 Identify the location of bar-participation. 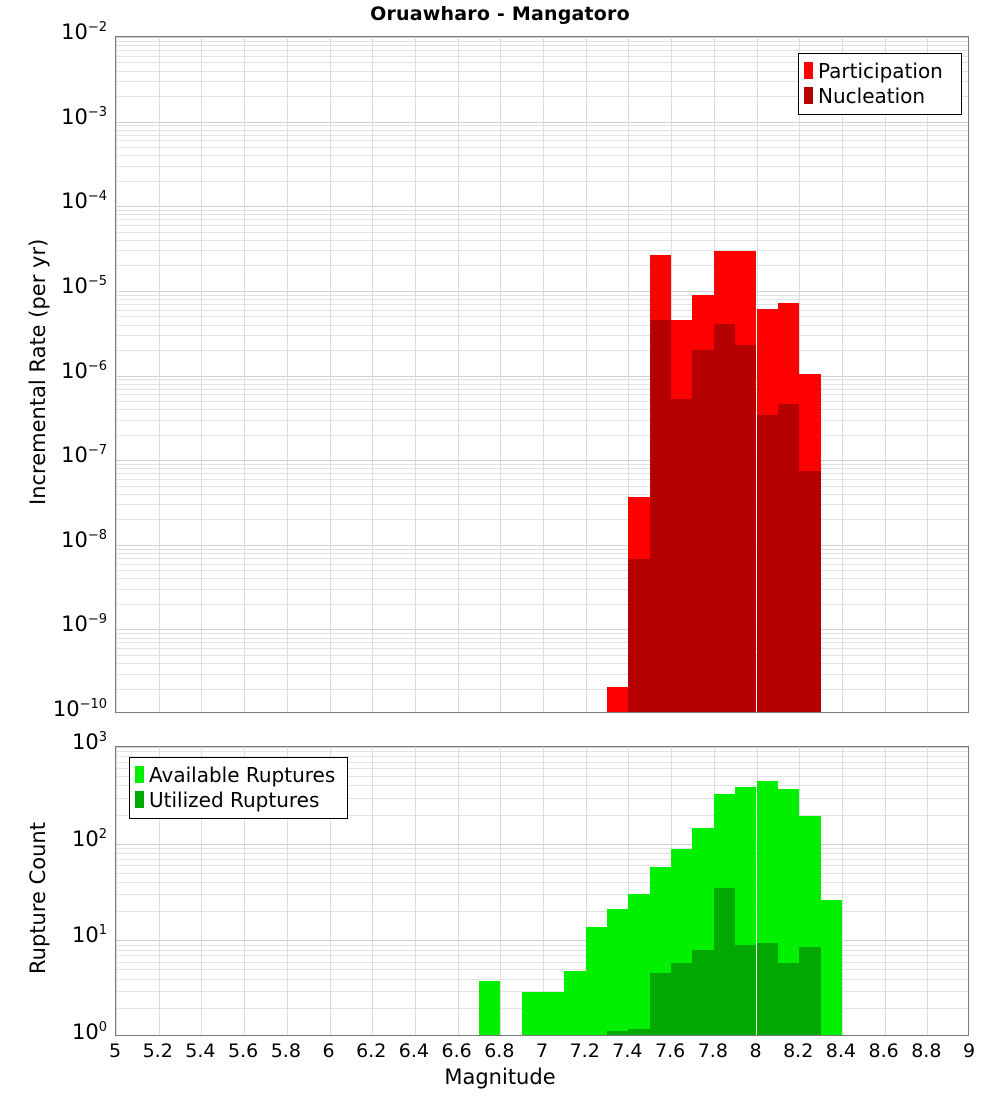
(618, 699).